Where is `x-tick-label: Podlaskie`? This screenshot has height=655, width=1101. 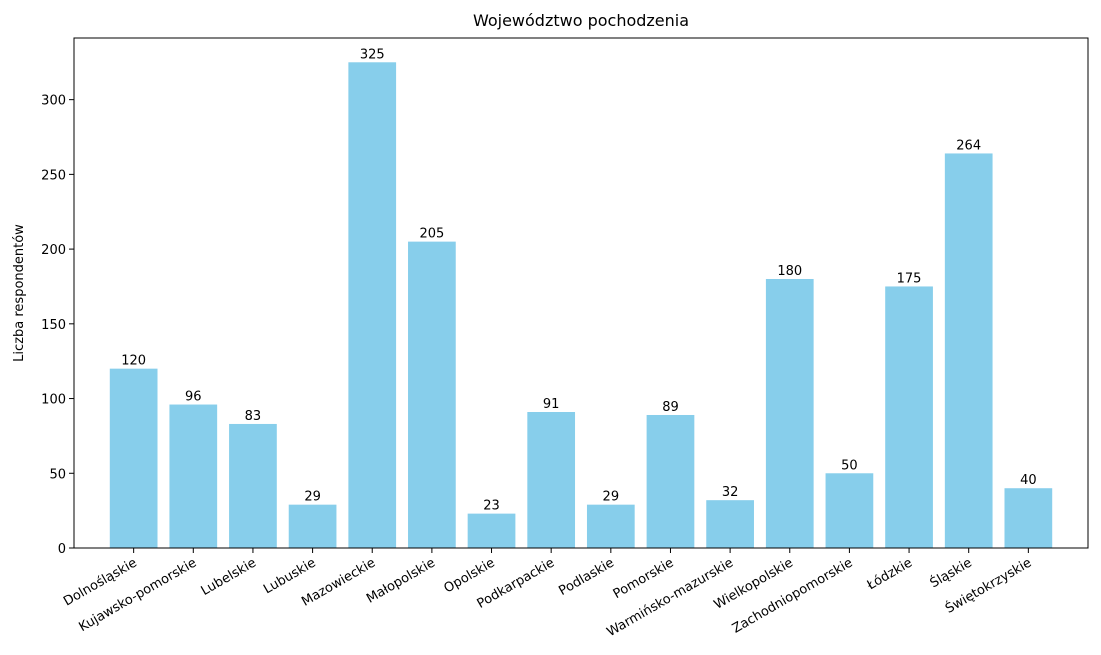 x-tick-label: Podlaskie is located at coordinates (586, 577).